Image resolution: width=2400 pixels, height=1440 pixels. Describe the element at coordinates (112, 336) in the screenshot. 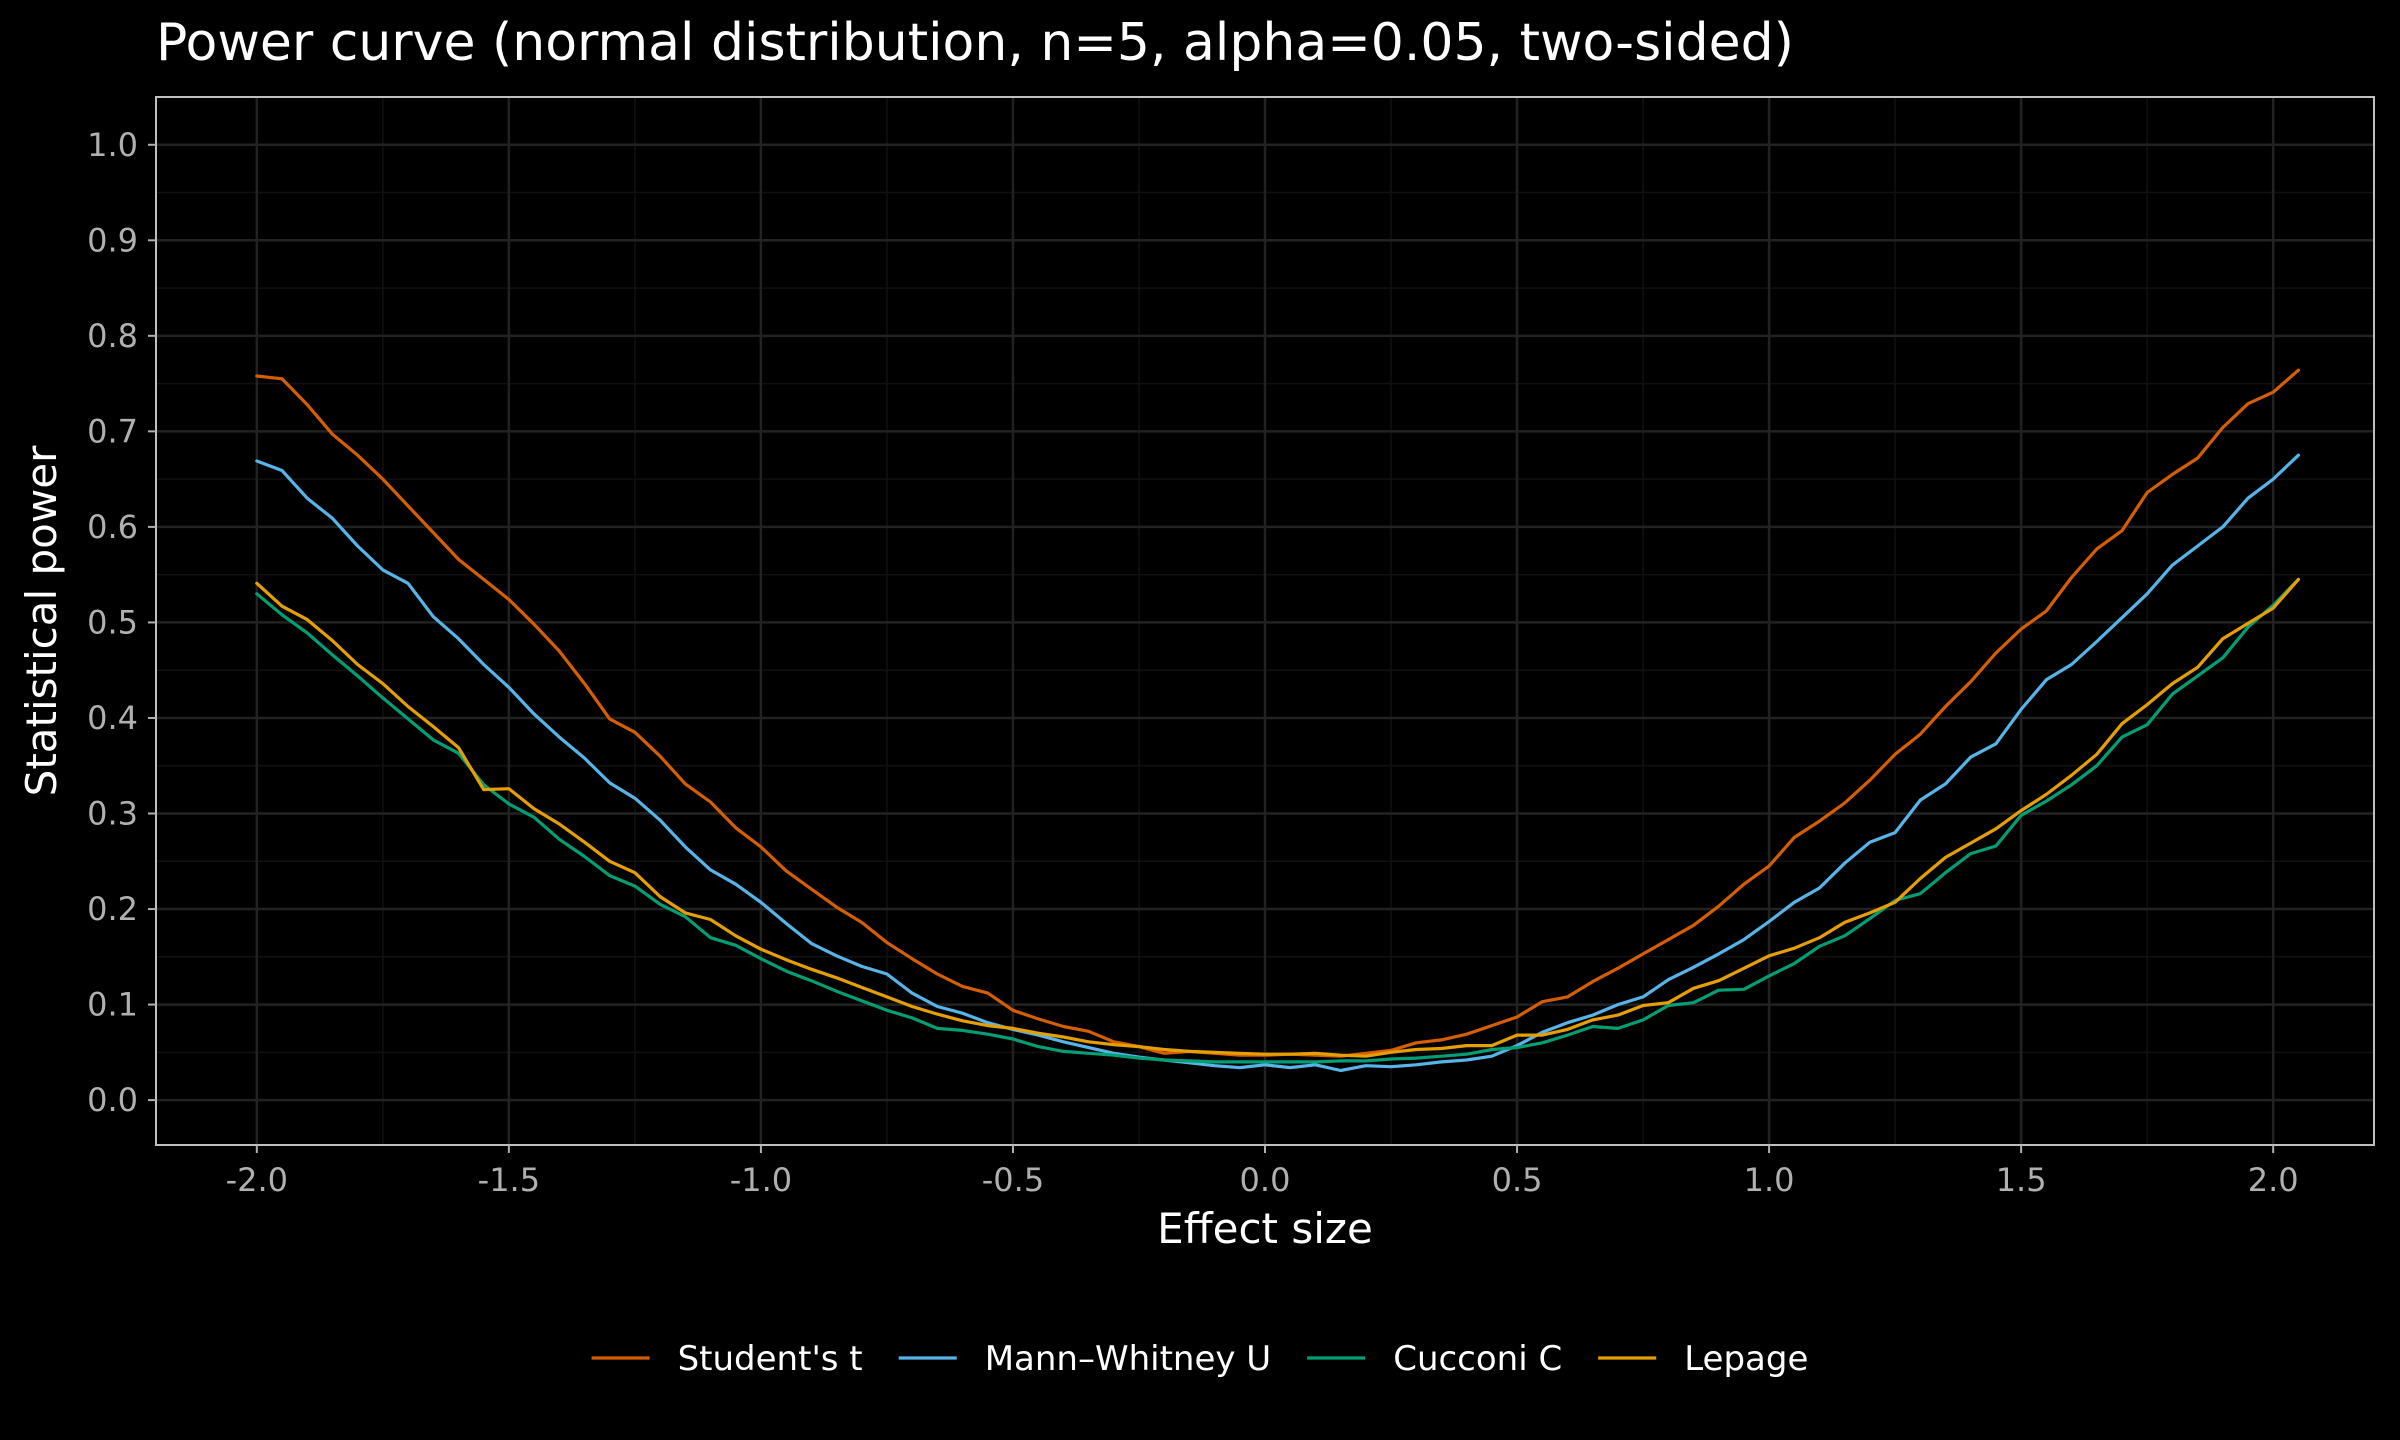

I see `y-tick-label: 0.8` at that location.